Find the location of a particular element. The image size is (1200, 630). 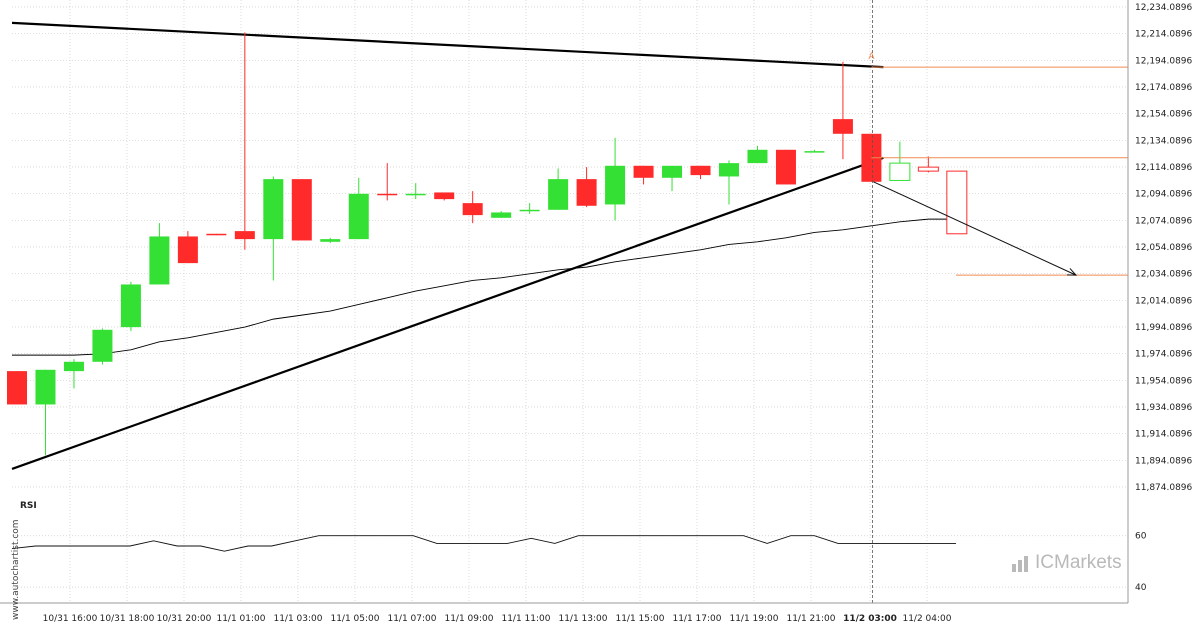

price-tick-label: 11,994.0896 is located at coordinates (1164, 328).